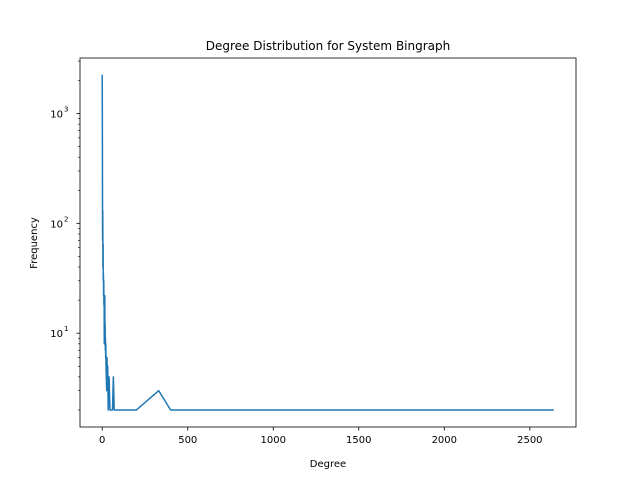 Image resolution: width=640 pixels, height=480 pixels. What do you see at coordinates (66, 219) in the screenshot?
I see `y-tick-exponent-1: 2` at bounding box center [66, 219].